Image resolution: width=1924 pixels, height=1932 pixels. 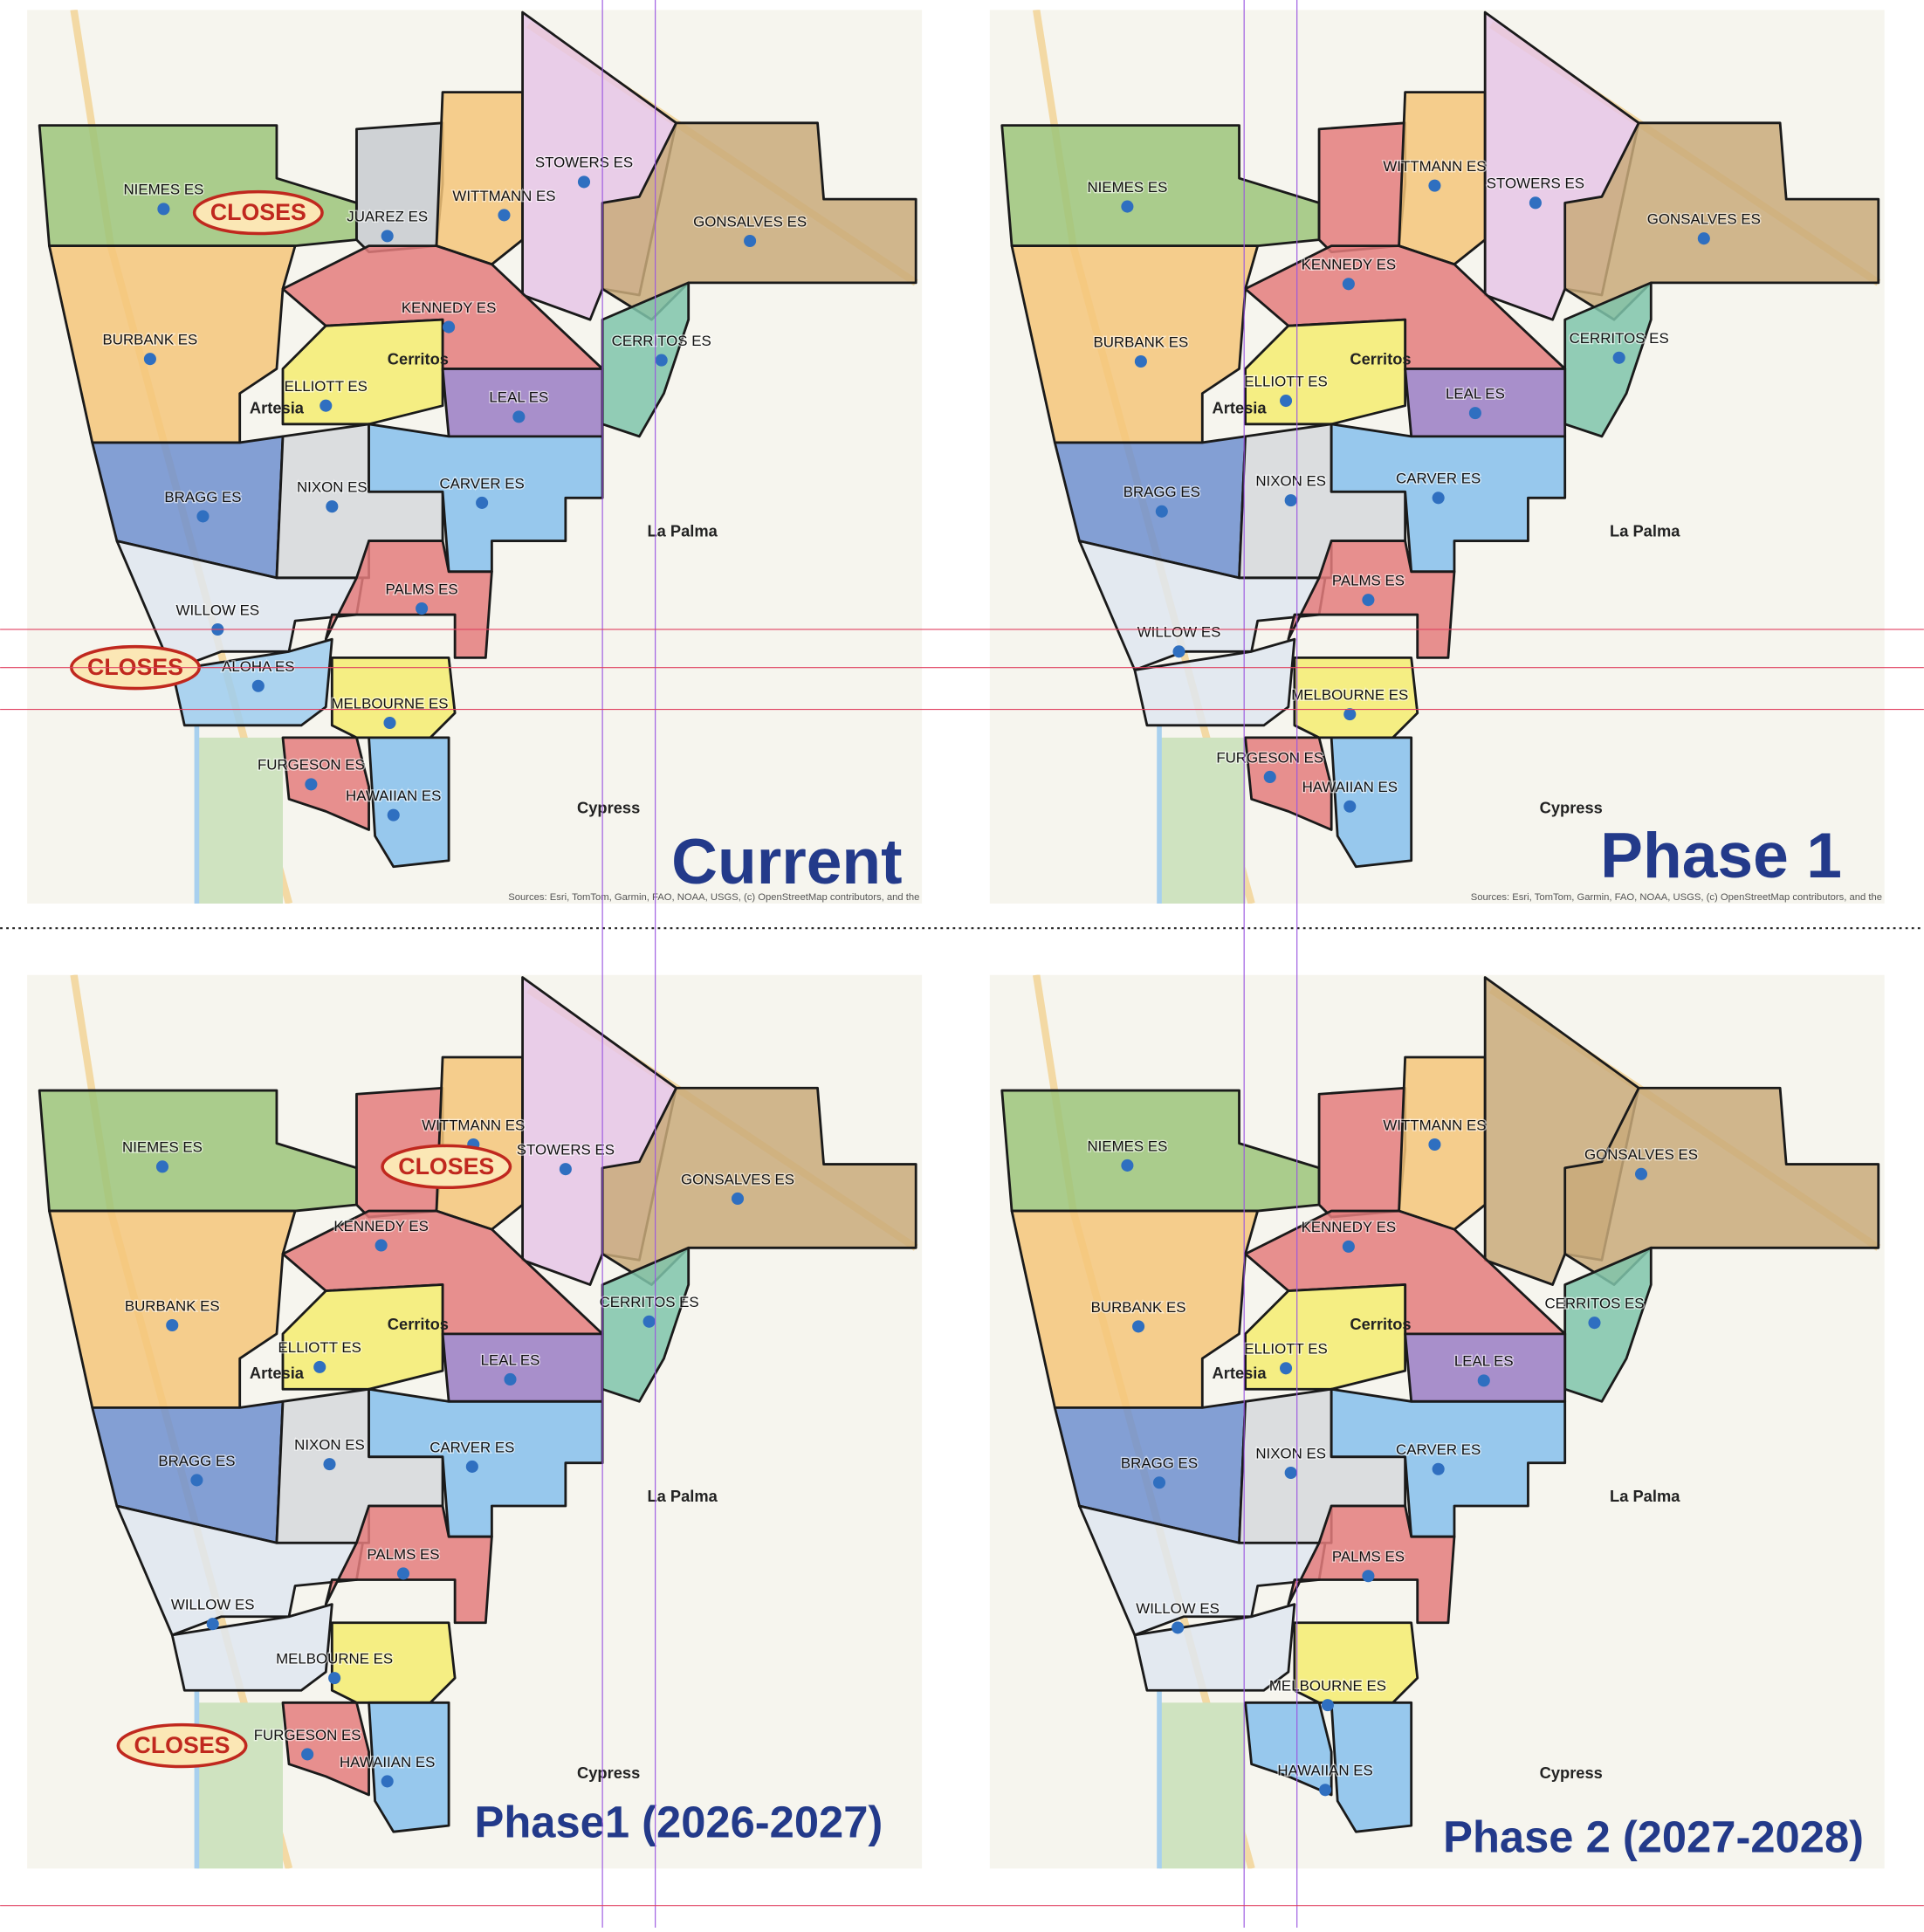 I want to click on panel-title: Current, so click(x=786, y=861).